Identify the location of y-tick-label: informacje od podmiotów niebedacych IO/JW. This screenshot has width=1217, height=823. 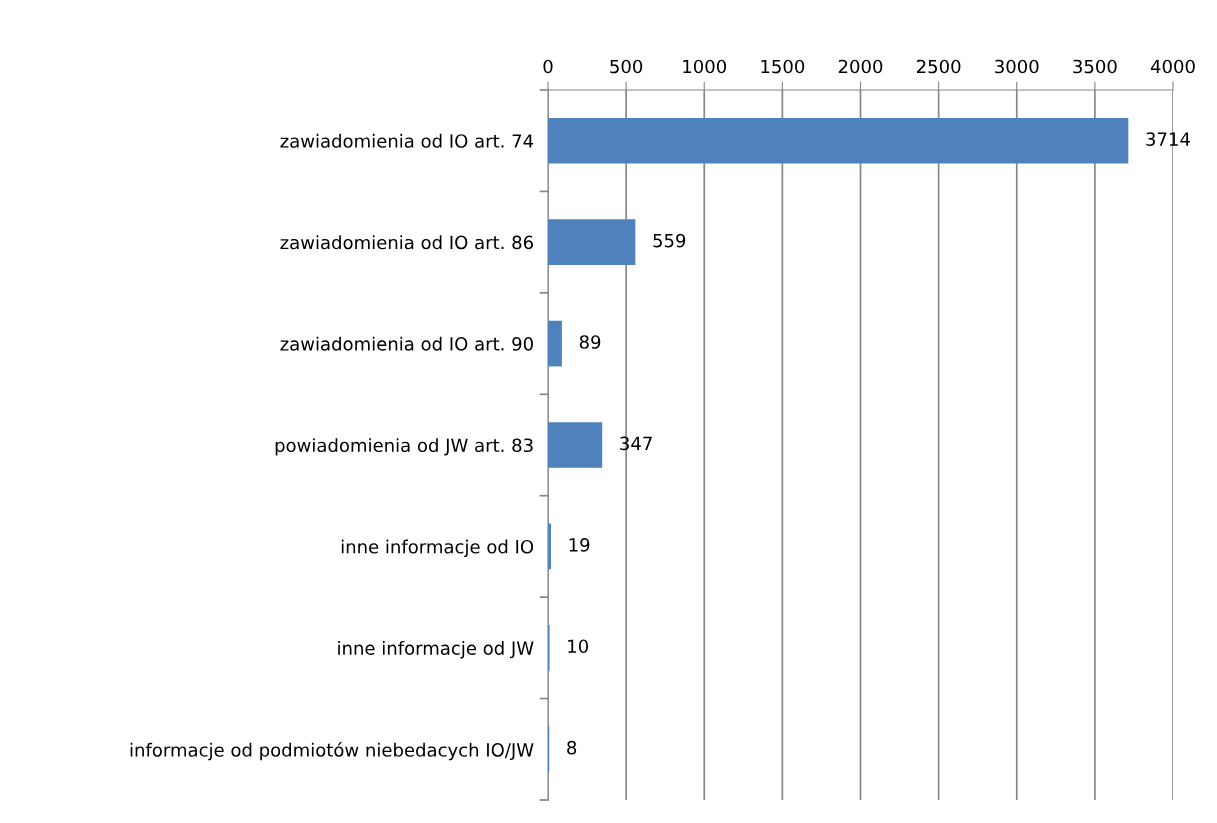
(332, 751).